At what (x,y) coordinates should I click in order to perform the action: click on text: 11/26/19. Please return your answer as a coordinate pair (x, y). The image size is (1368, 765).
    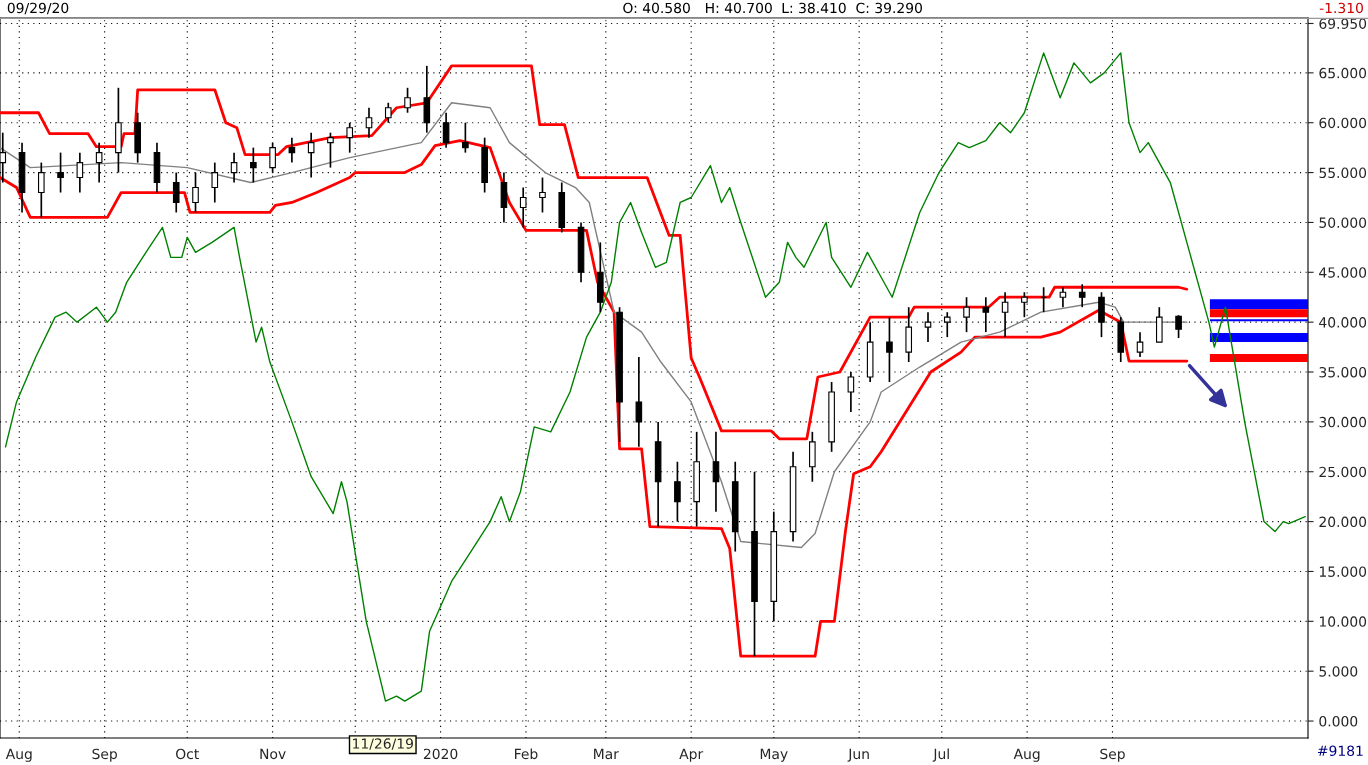
    Looking at the image, I should click on (383, 744).